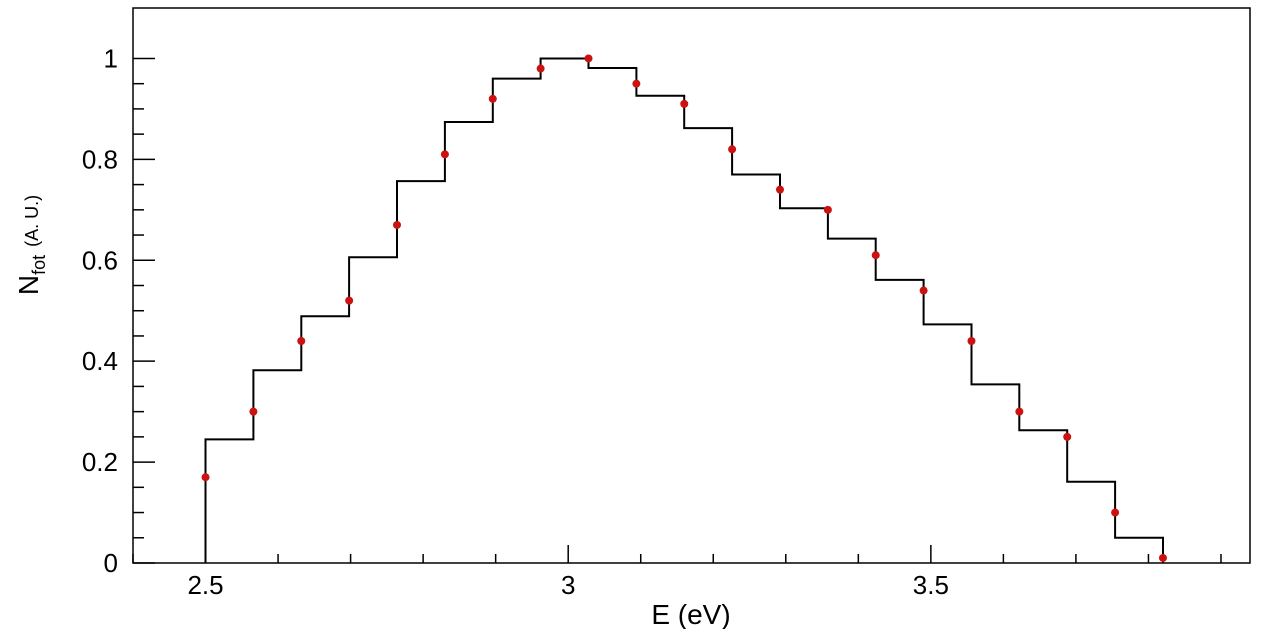 This screenshot has width=1271, height=629. I want to click on y-tick-label: 0.6, so click(100, 260).